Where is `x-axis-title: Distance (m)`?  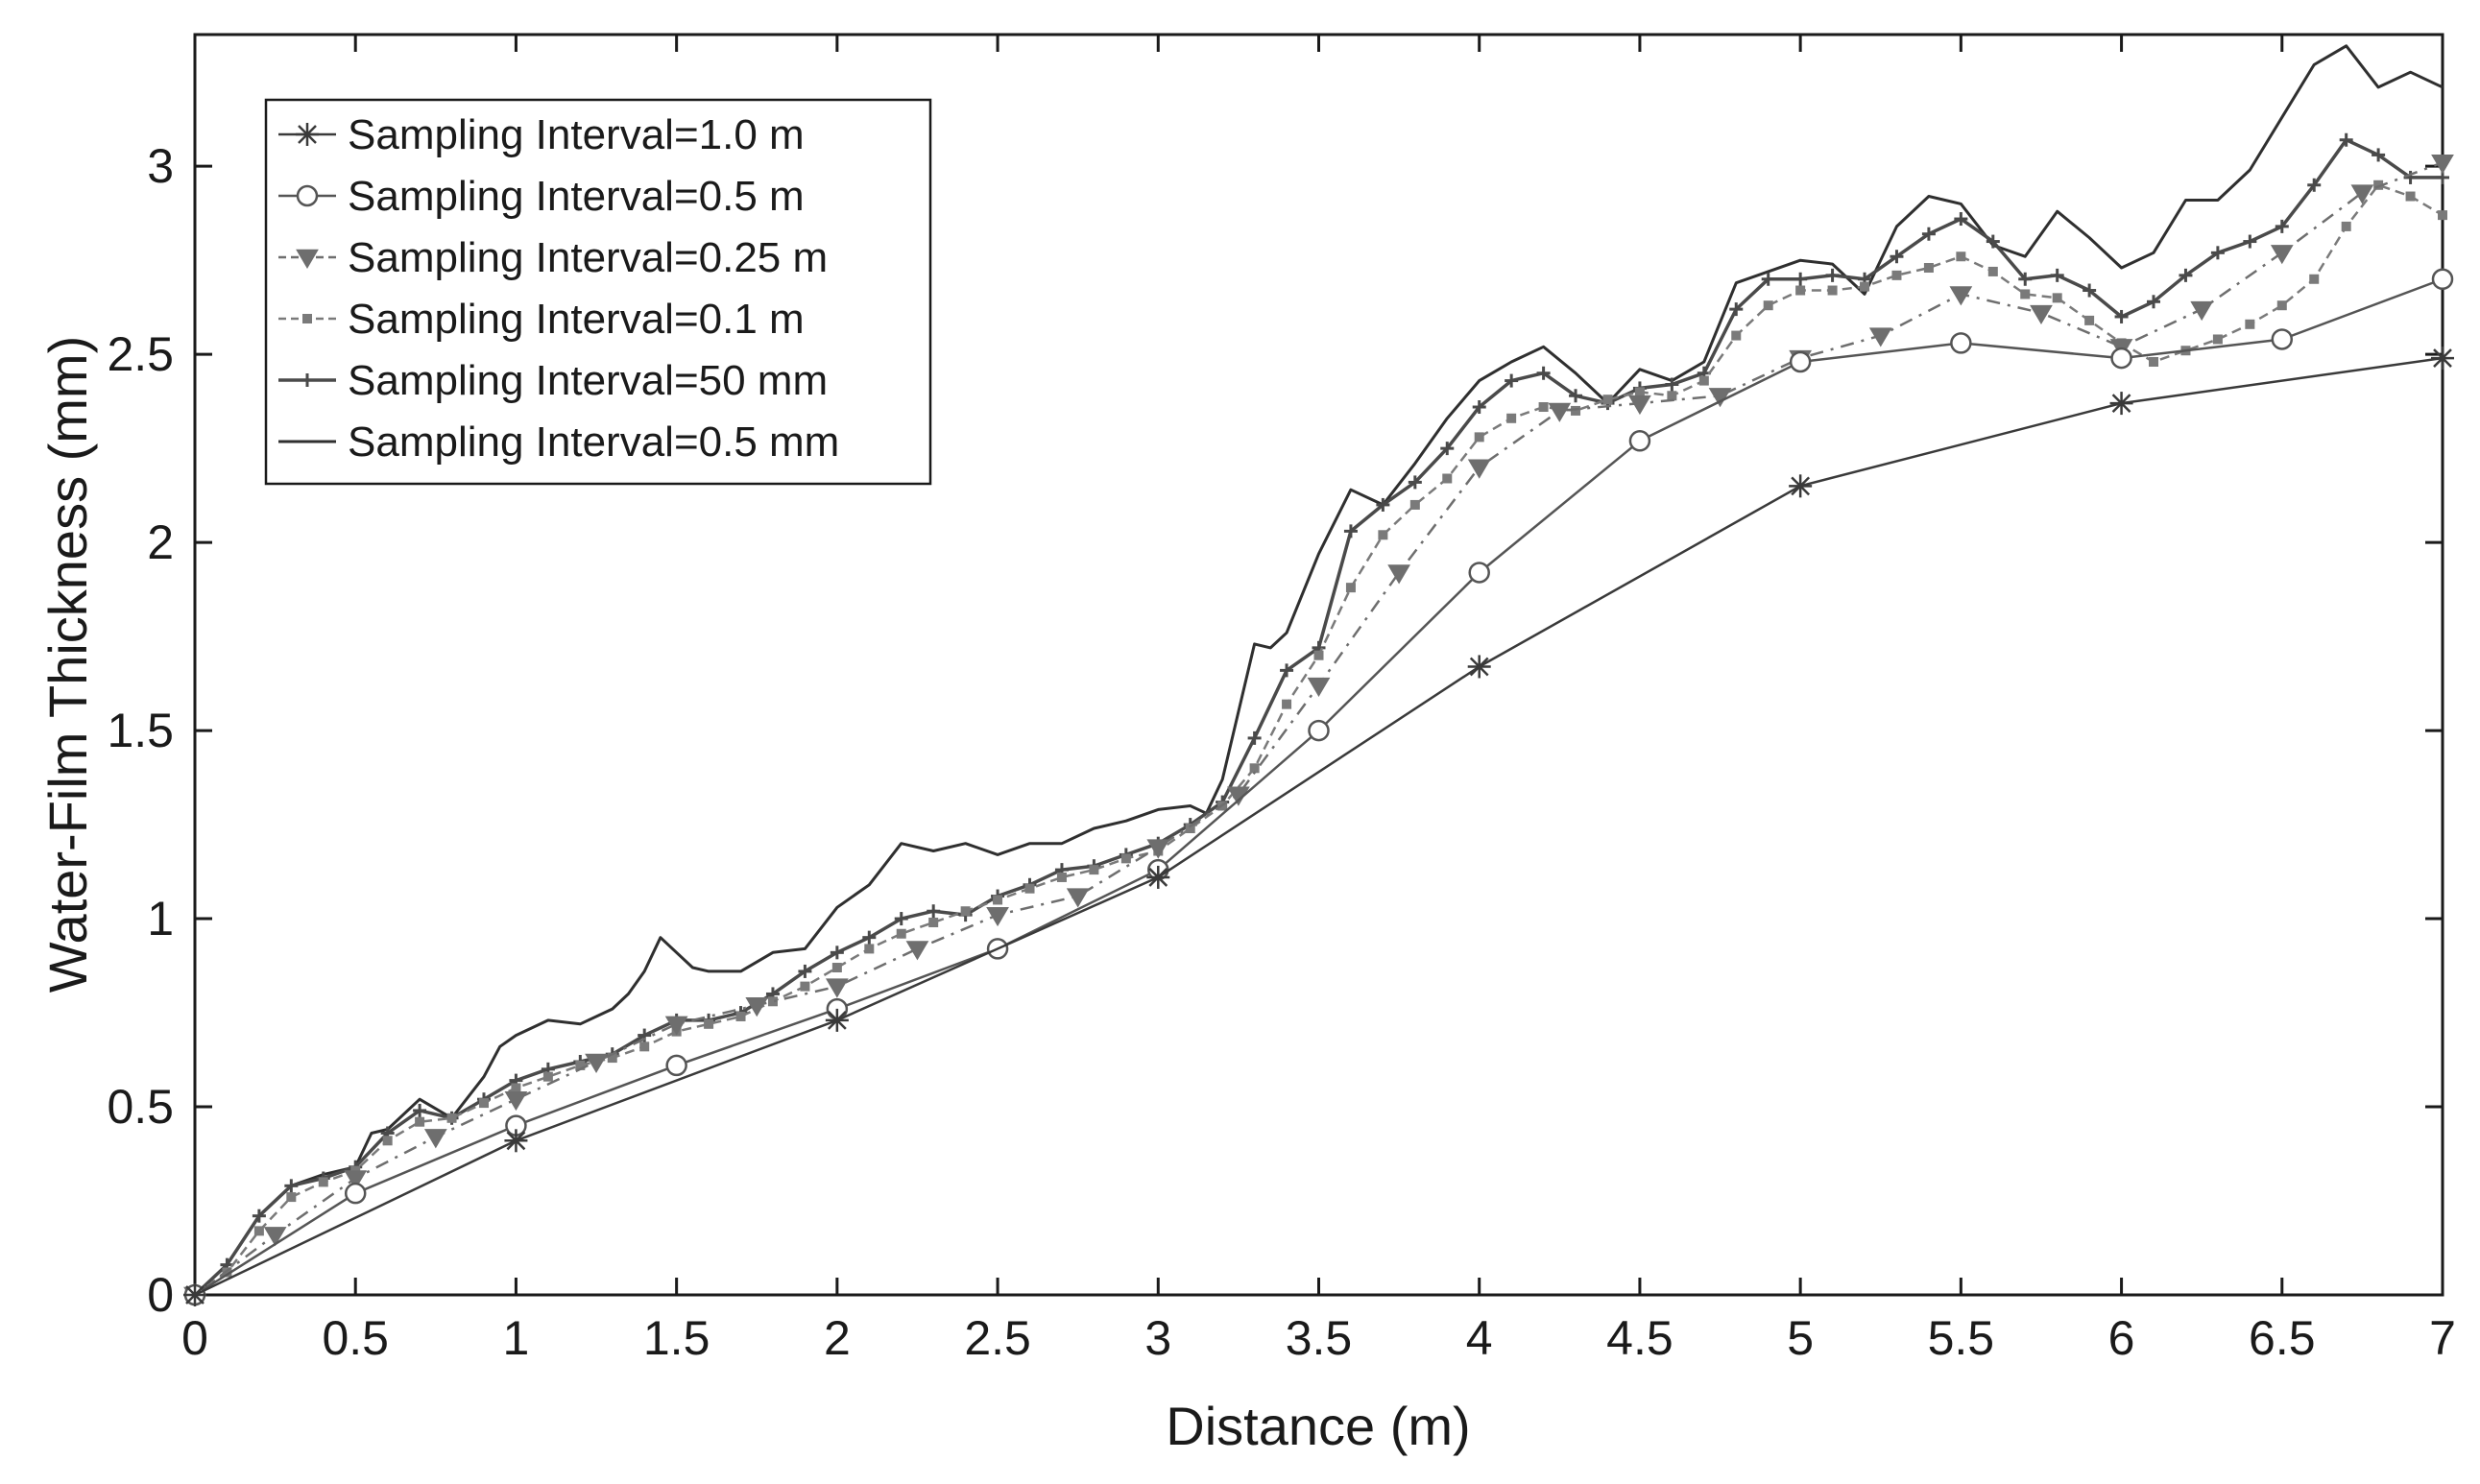
x-axis-title: Distance (m) is located at coordinates (1318, 1426).